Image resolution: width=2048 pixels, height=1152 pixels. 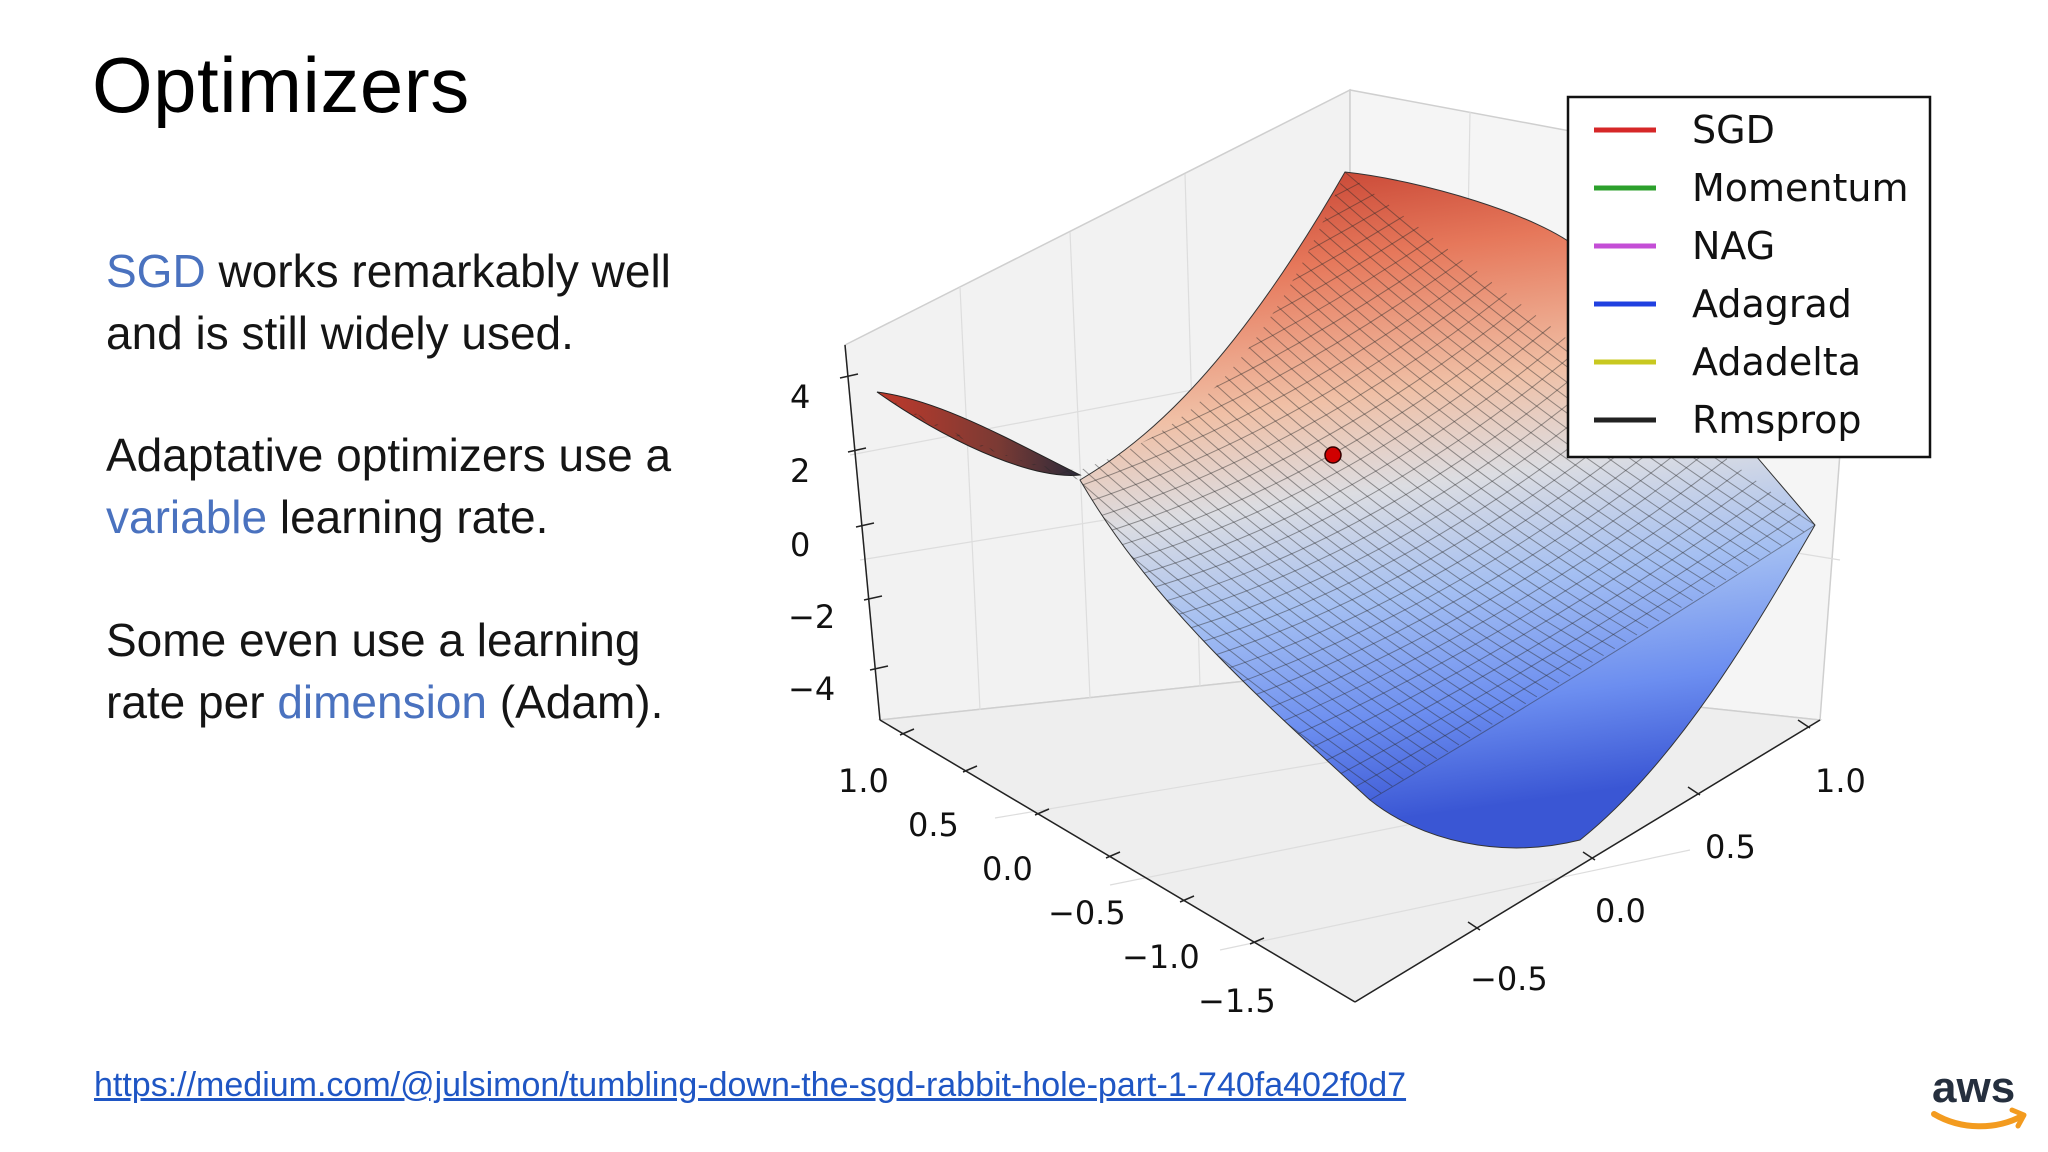 What do you see at coordinates (862, 532) in the screenshot?
I see `z-axis` at bounding box center [862, 532].